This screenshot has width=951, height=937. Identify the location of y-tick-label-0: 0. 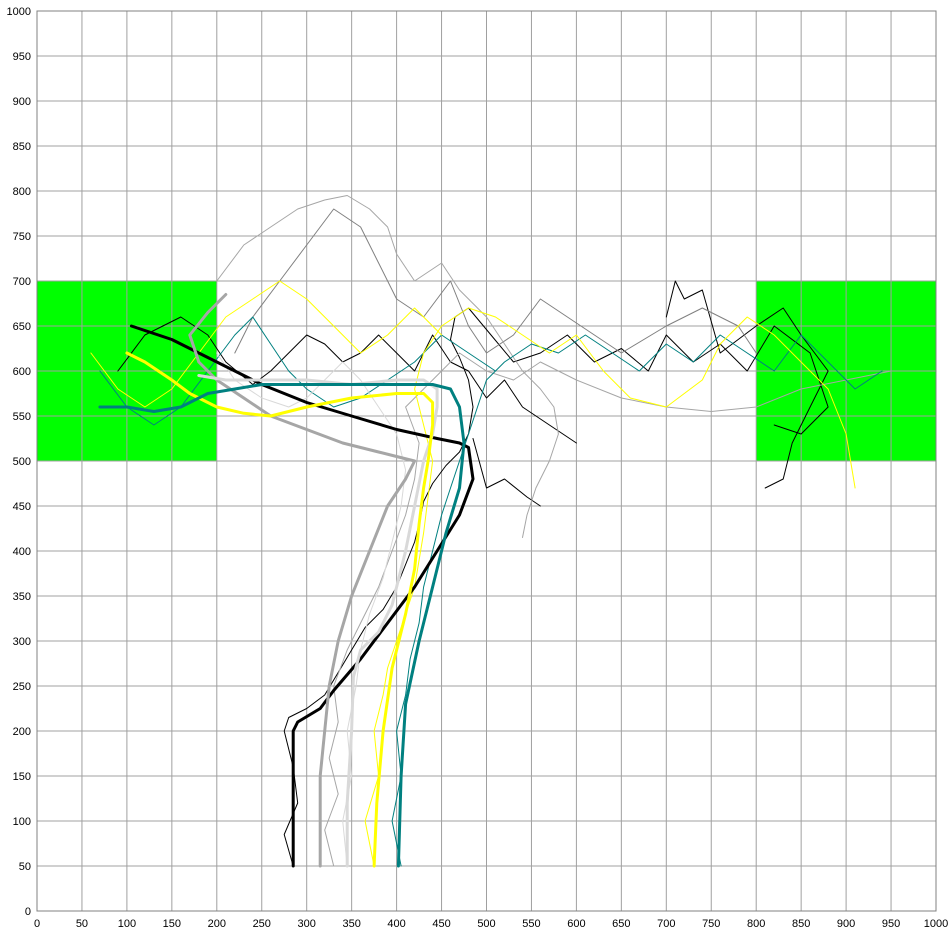
(28, 912).